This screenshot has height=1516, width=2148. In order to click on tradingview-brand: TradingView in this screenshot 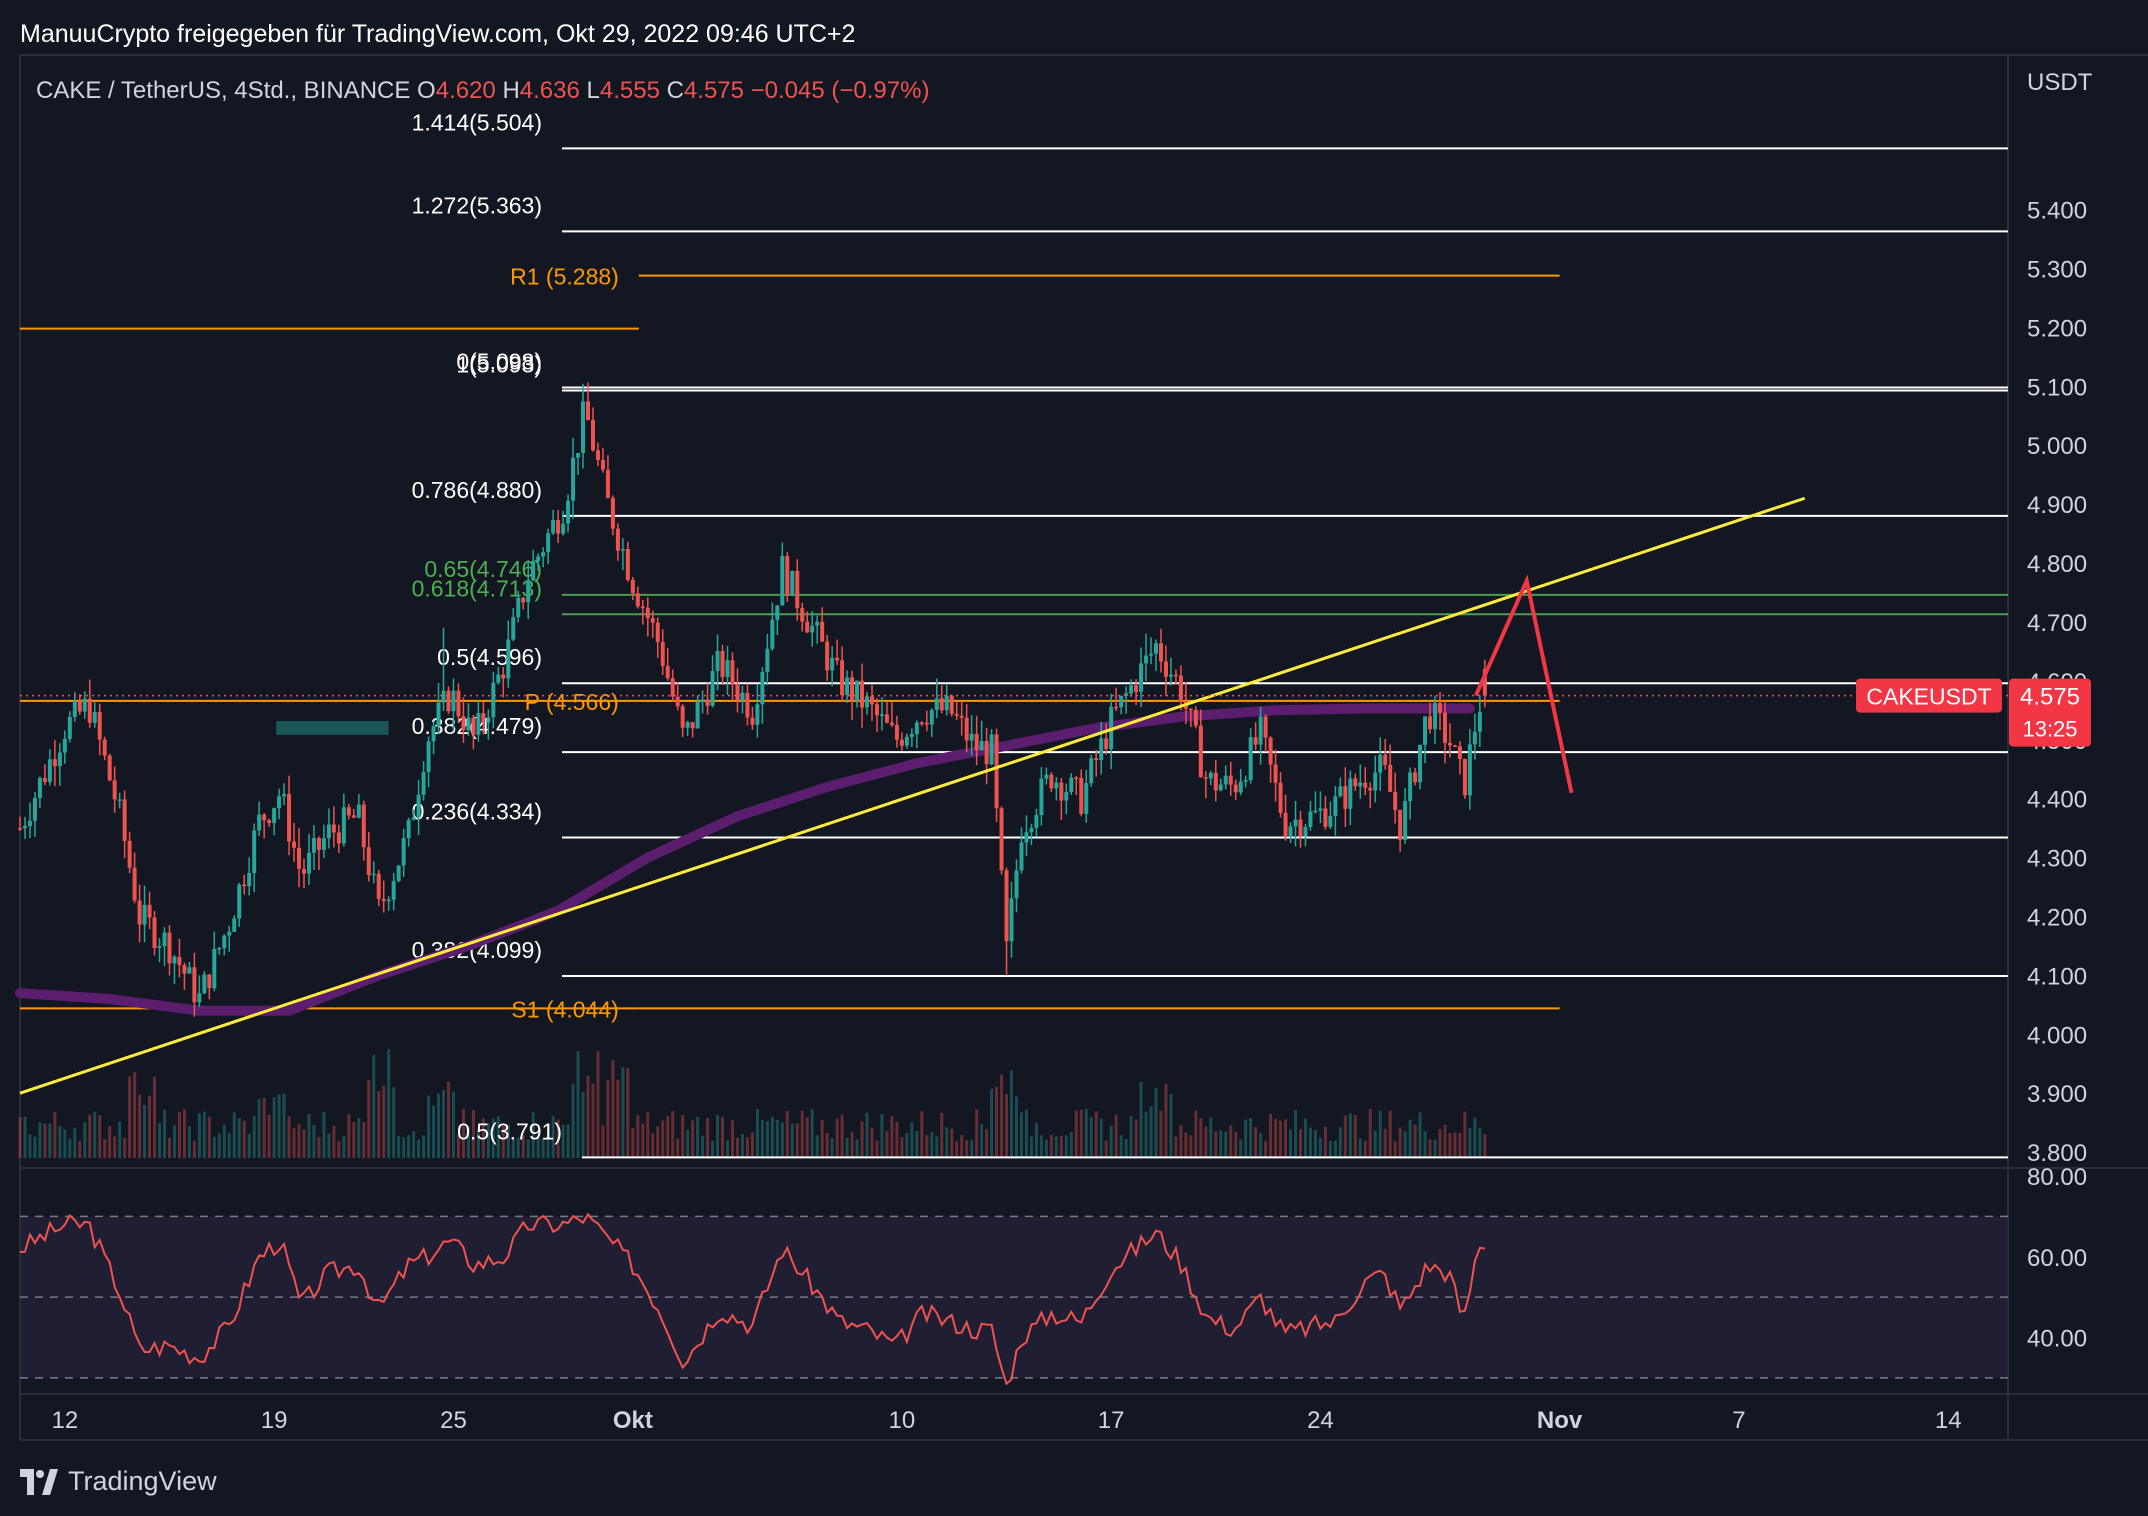, I will do `click(118, 1481)`.